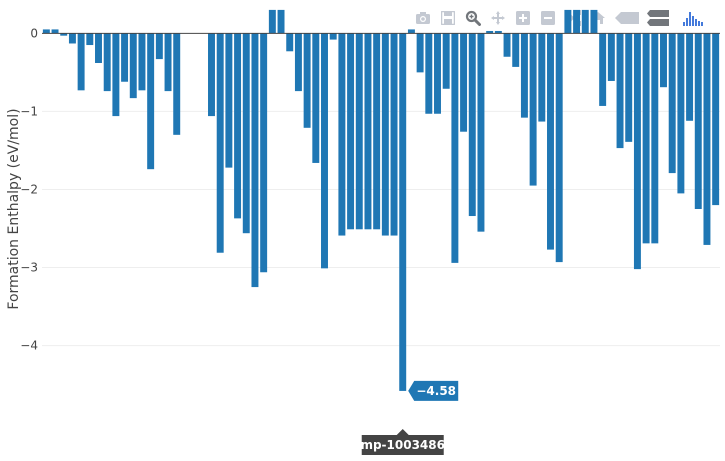  I want to click on y-tick-label: −1, so click(29, 111).